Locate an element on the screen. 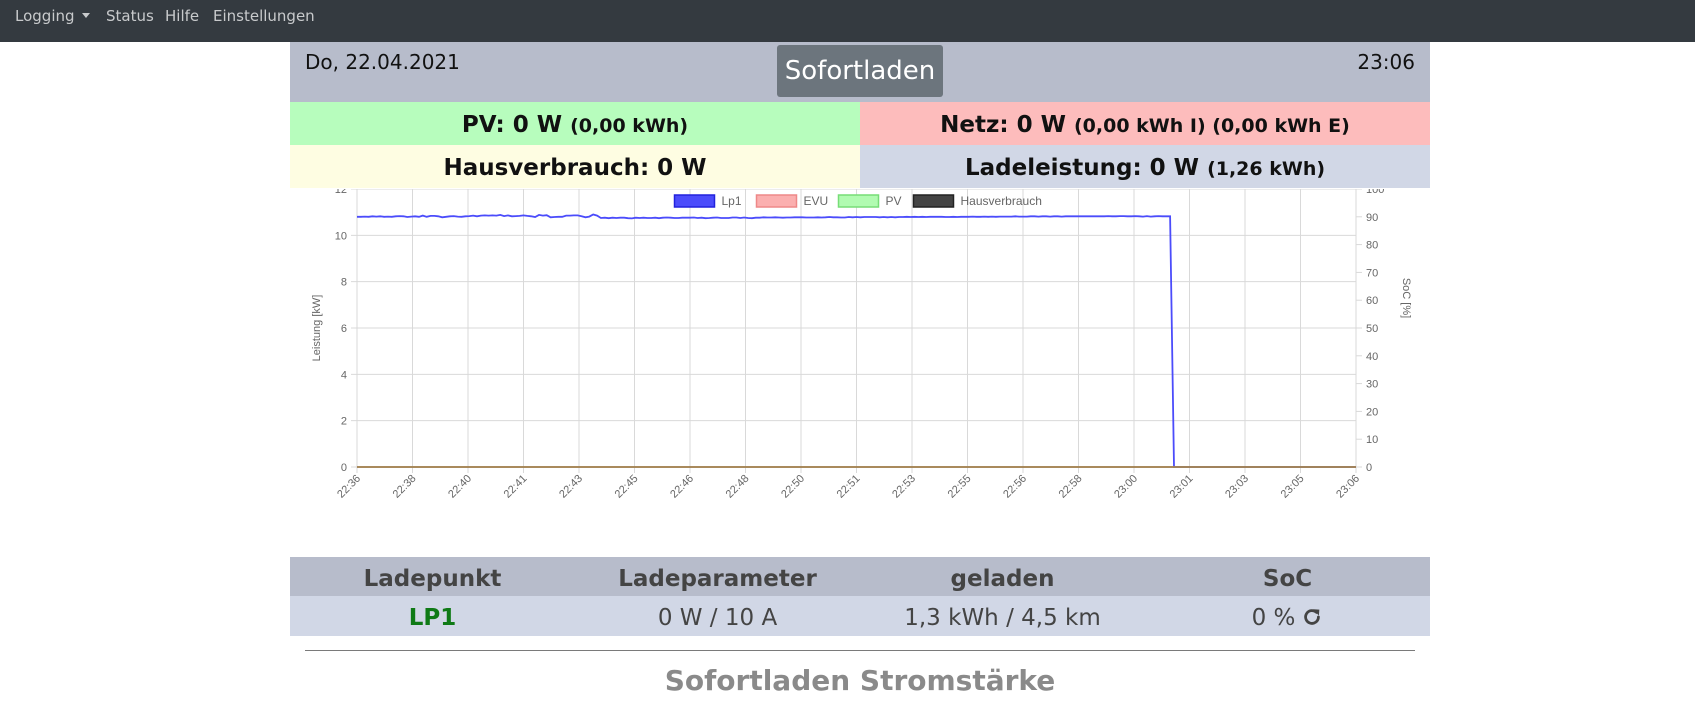 This screenshot has width=1695, height=719. soc-cell: 0 % is located at coordinates (1287, 619).